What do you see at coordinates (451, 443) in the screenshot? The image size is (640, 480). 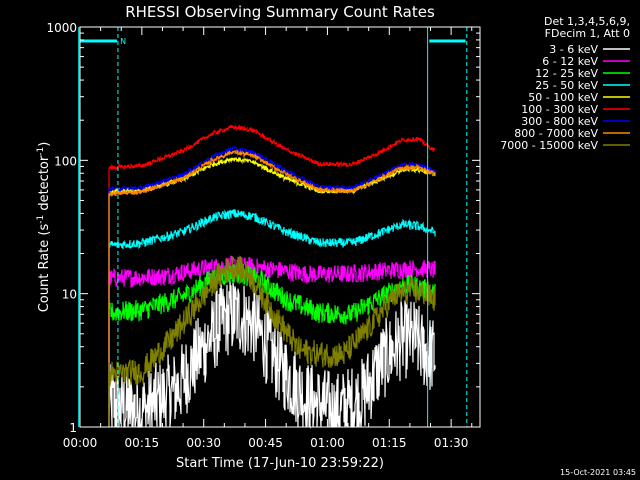 I see `x-tick-label: 01:30` at bounding box center [451, 443].